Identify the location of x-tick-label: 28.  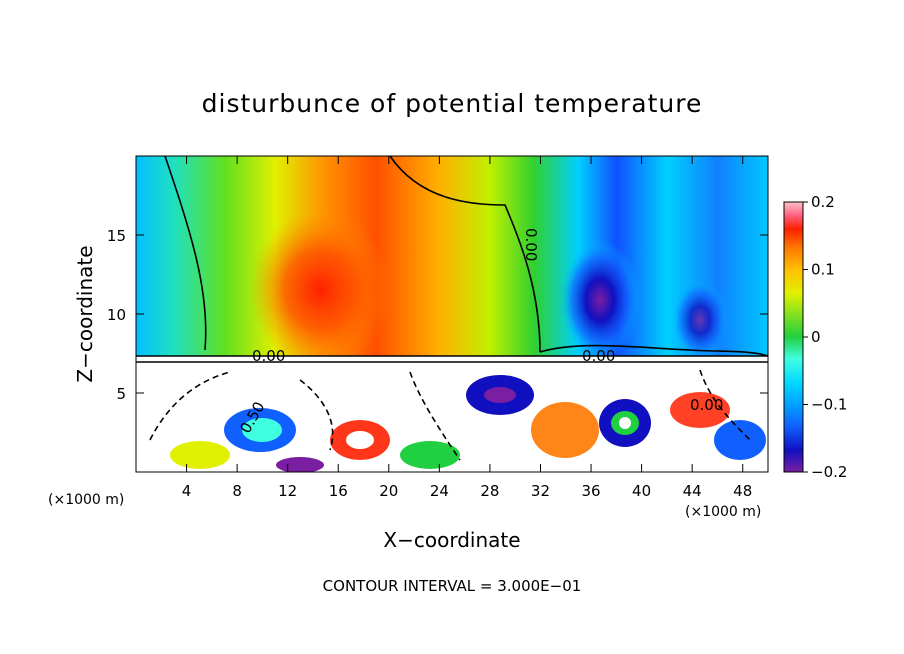
(489, 491).